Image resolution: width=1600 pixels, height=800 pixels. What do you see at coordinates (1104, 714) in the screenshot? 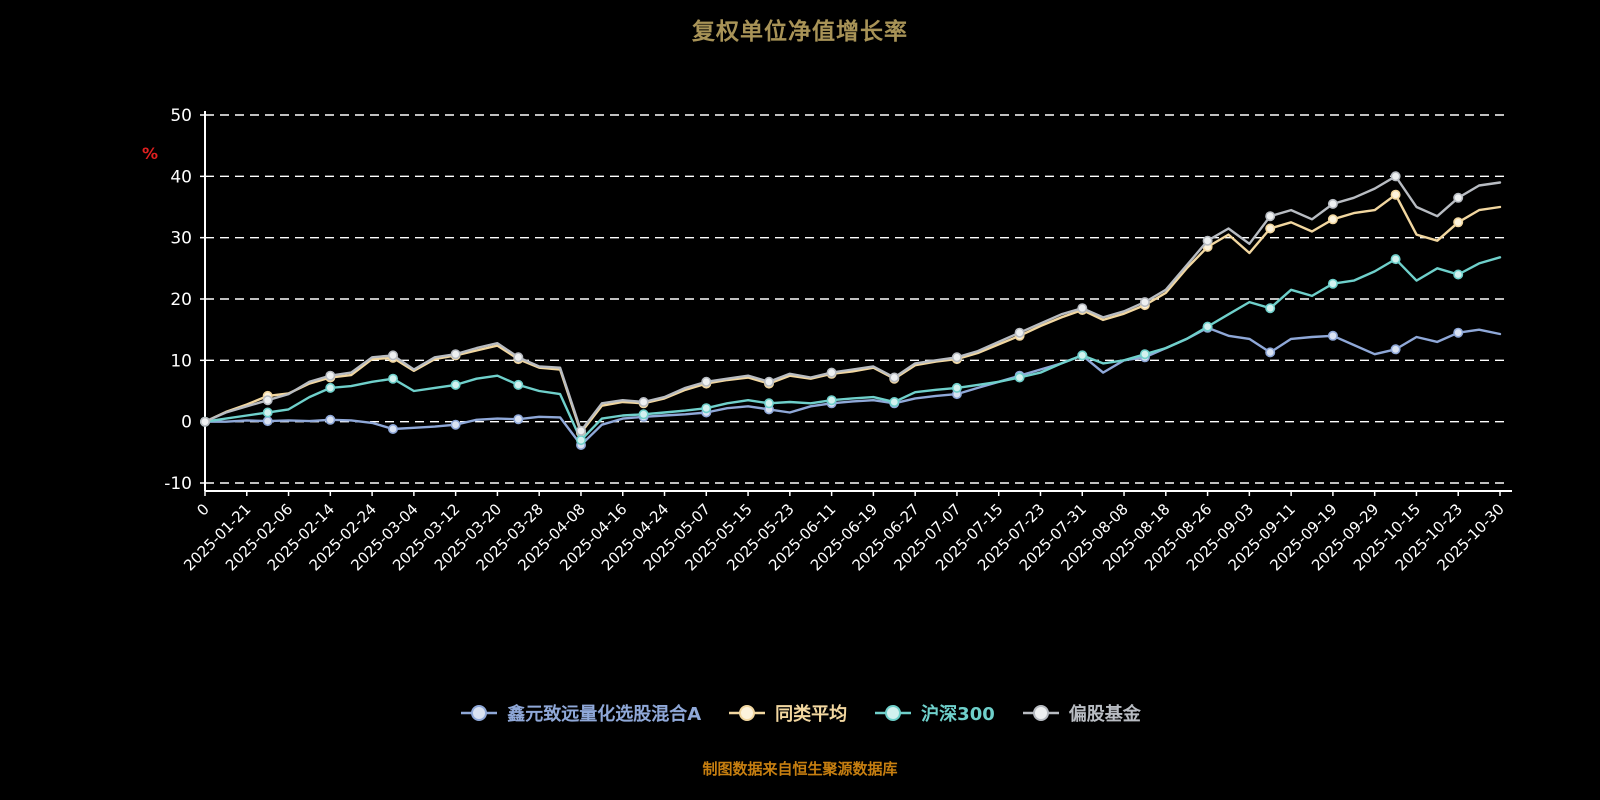
I see `legend-label: 偏股基金` at bounding box center [1104, 714].